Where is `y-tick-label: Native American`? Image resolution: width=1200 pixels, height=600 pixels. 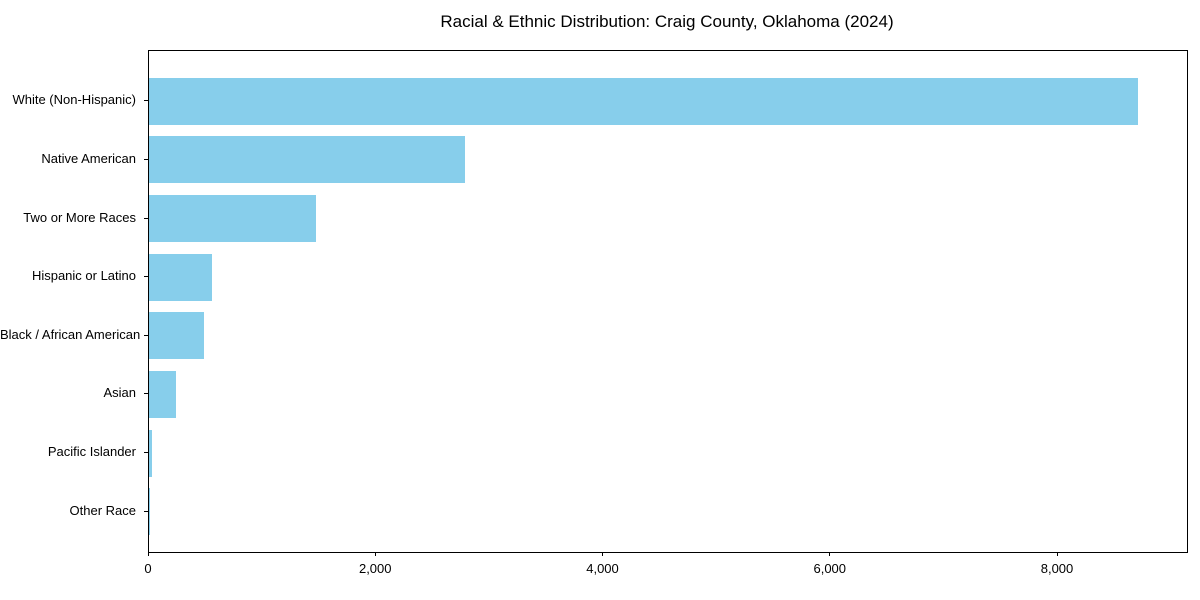 y-tick-label: Native American is located at coordinates (88, 158).